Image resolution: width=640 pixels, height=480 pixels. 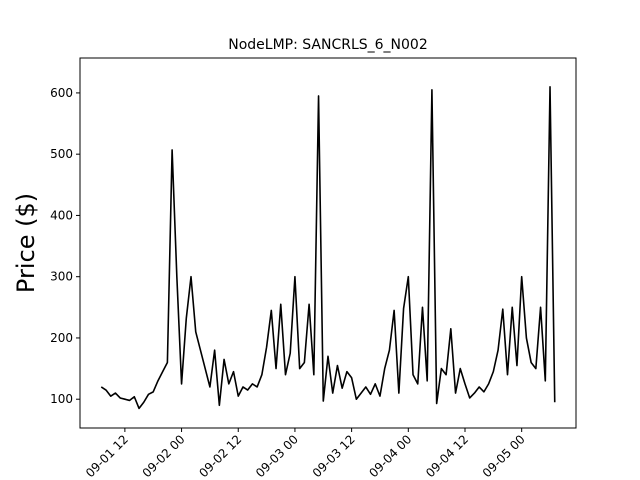 I want to click on y-tick-label: 200, so click(x=61, y=338).